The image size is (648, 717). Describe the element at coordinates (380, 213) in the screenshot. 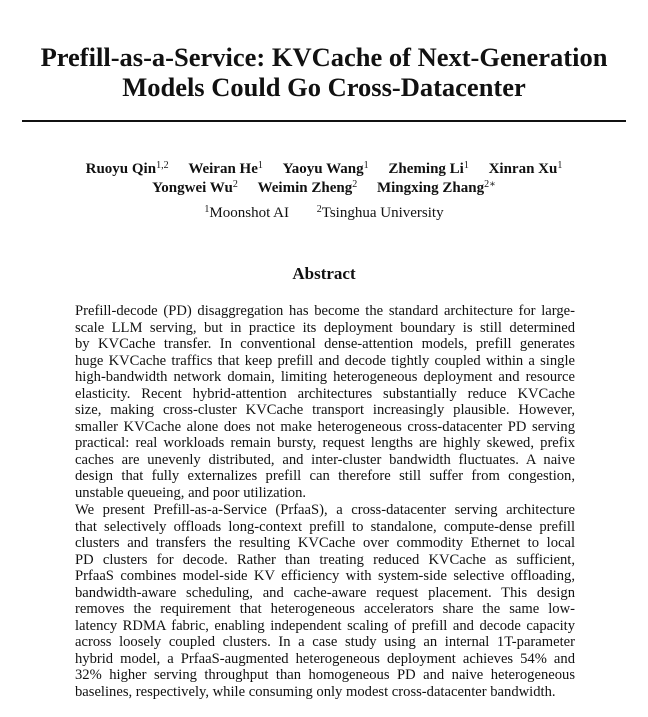

I see `affiliation: 2Tsinghua University` at that location.